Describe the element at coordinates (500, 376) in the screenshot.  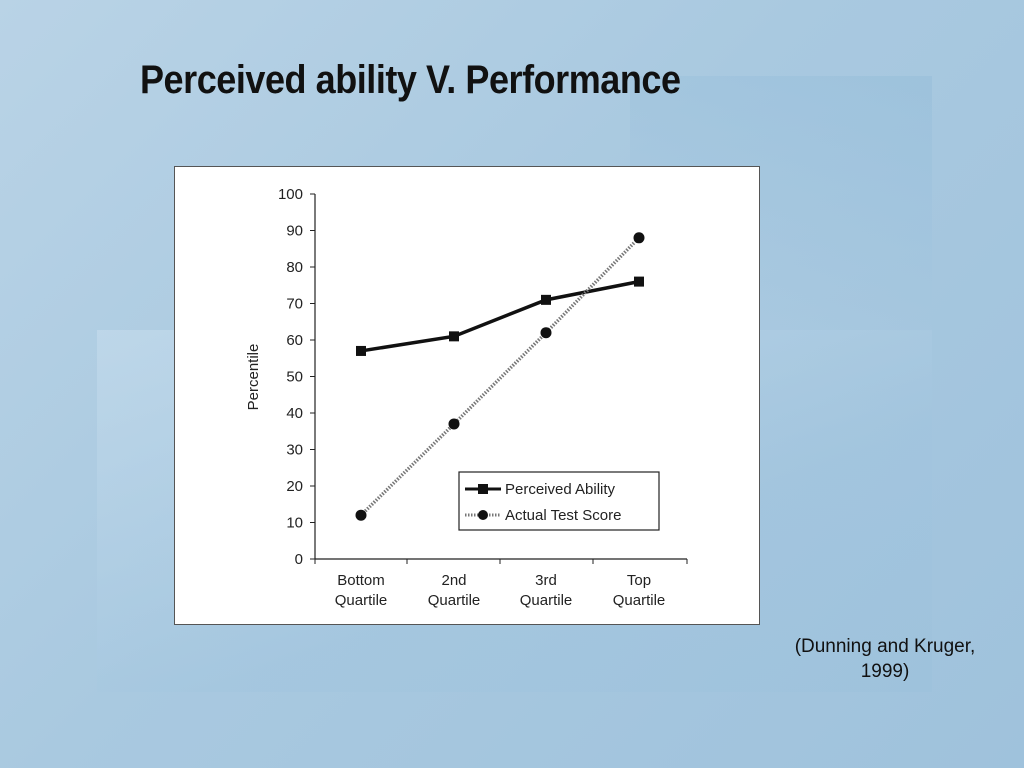
I see `series-line-actual-test-score` at that location.